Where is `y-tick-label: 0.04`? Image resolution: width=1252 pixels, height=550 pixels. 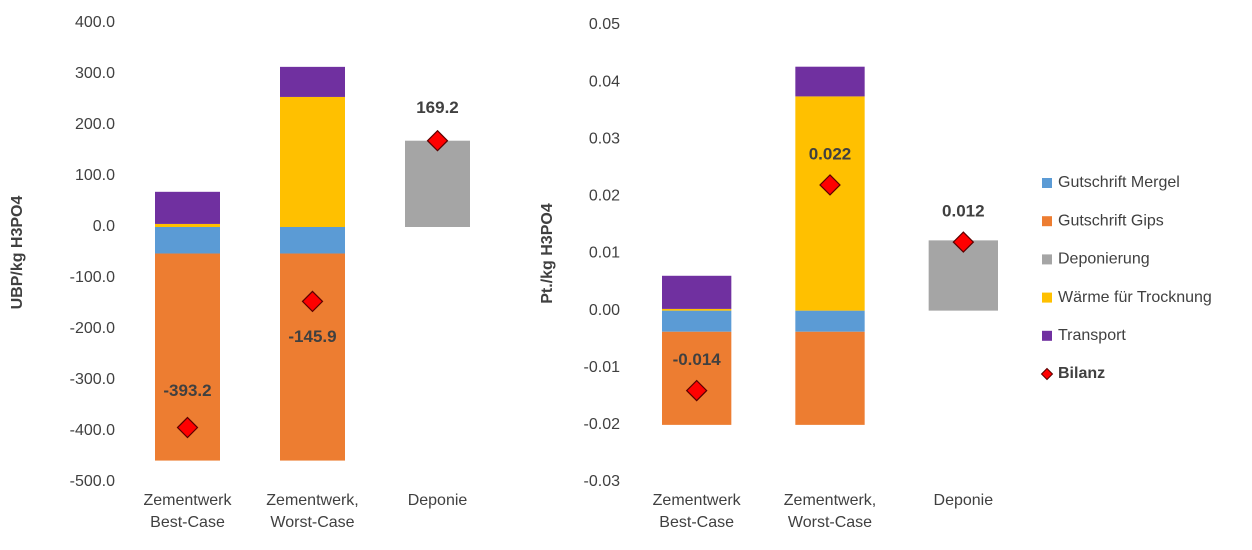
y-tick-label: 0.04 is located at coordinates (604, 81).